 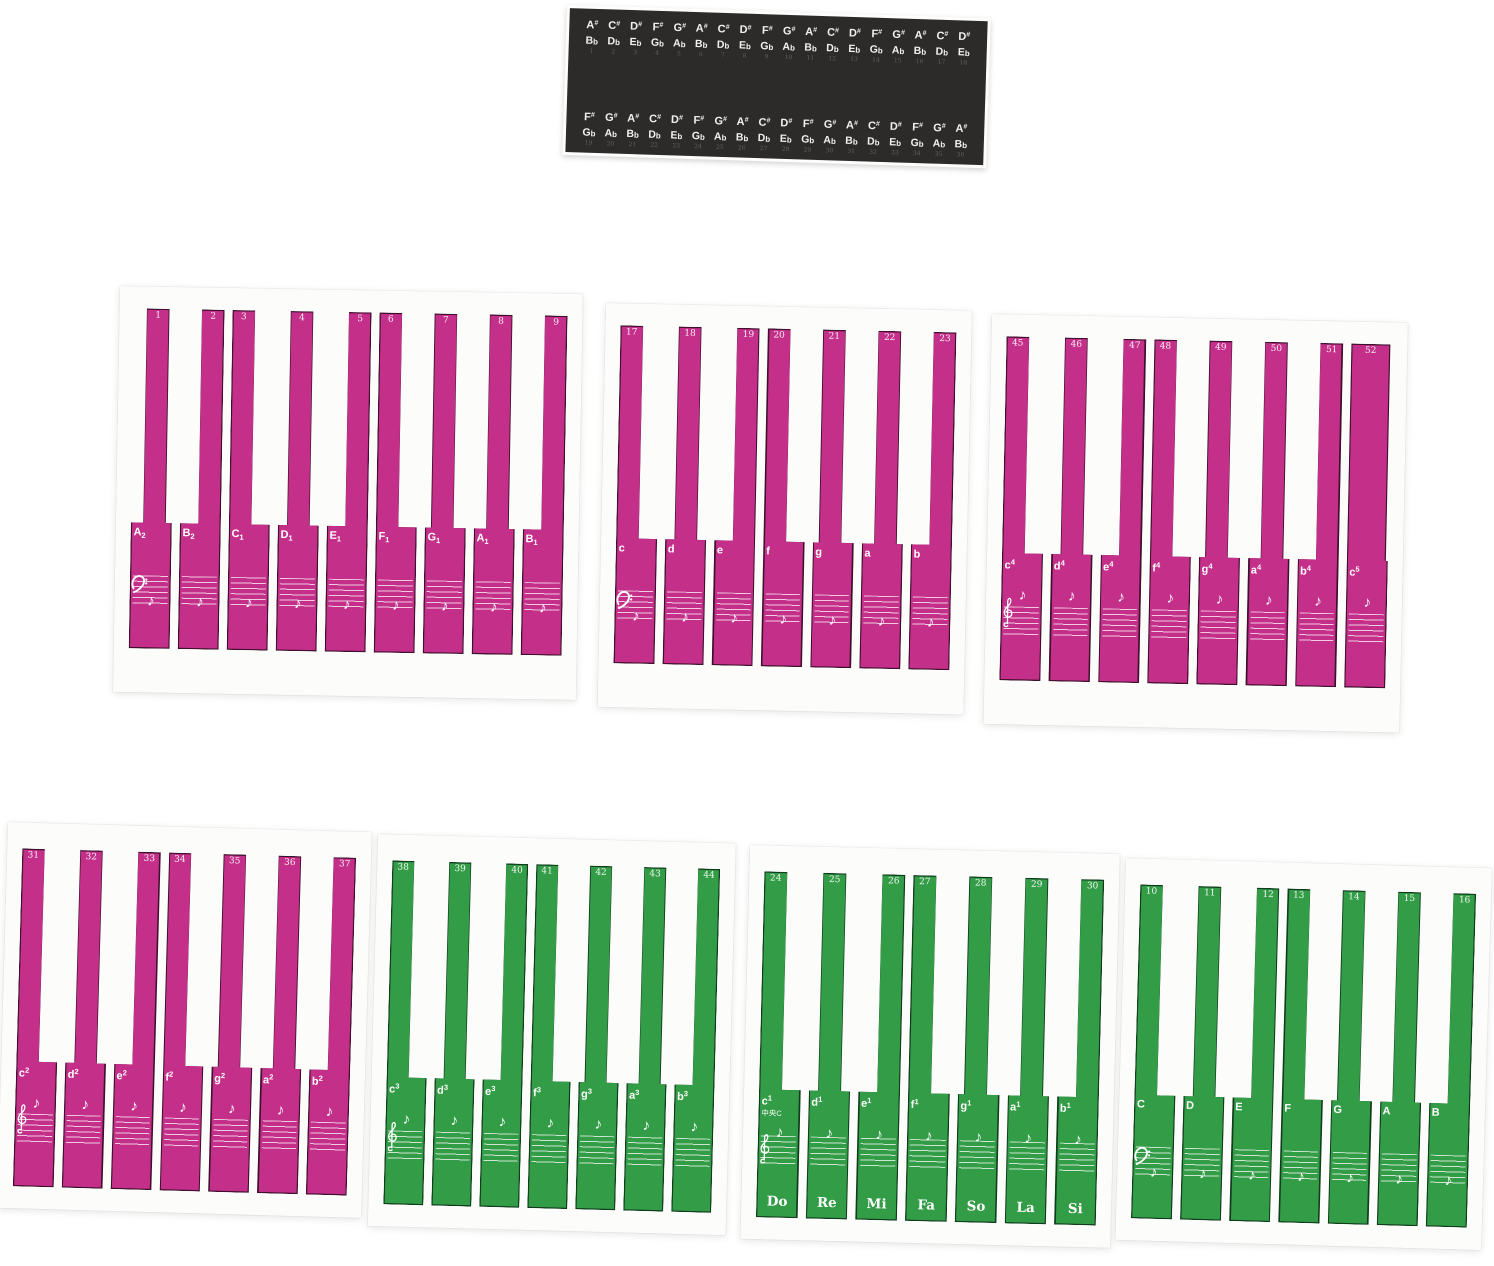 What do you see at coordinates (184, 1022) in the screenshot?
I see `key-sticker-34: 34 f2 ♪` at bounding box center [184, 1022].